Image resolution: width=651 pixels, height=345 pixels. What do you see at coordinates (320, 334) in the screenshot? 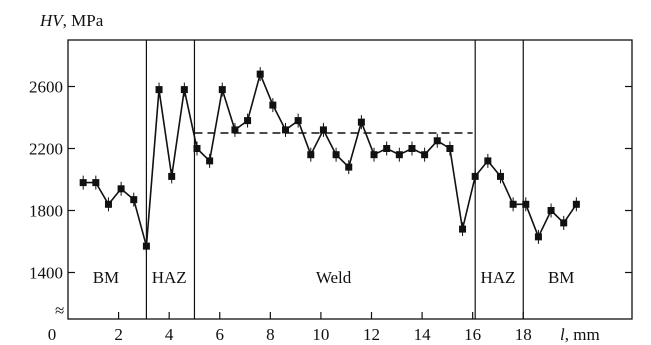
I see `x-tick-label: 10` at bounding box center [320, 334].